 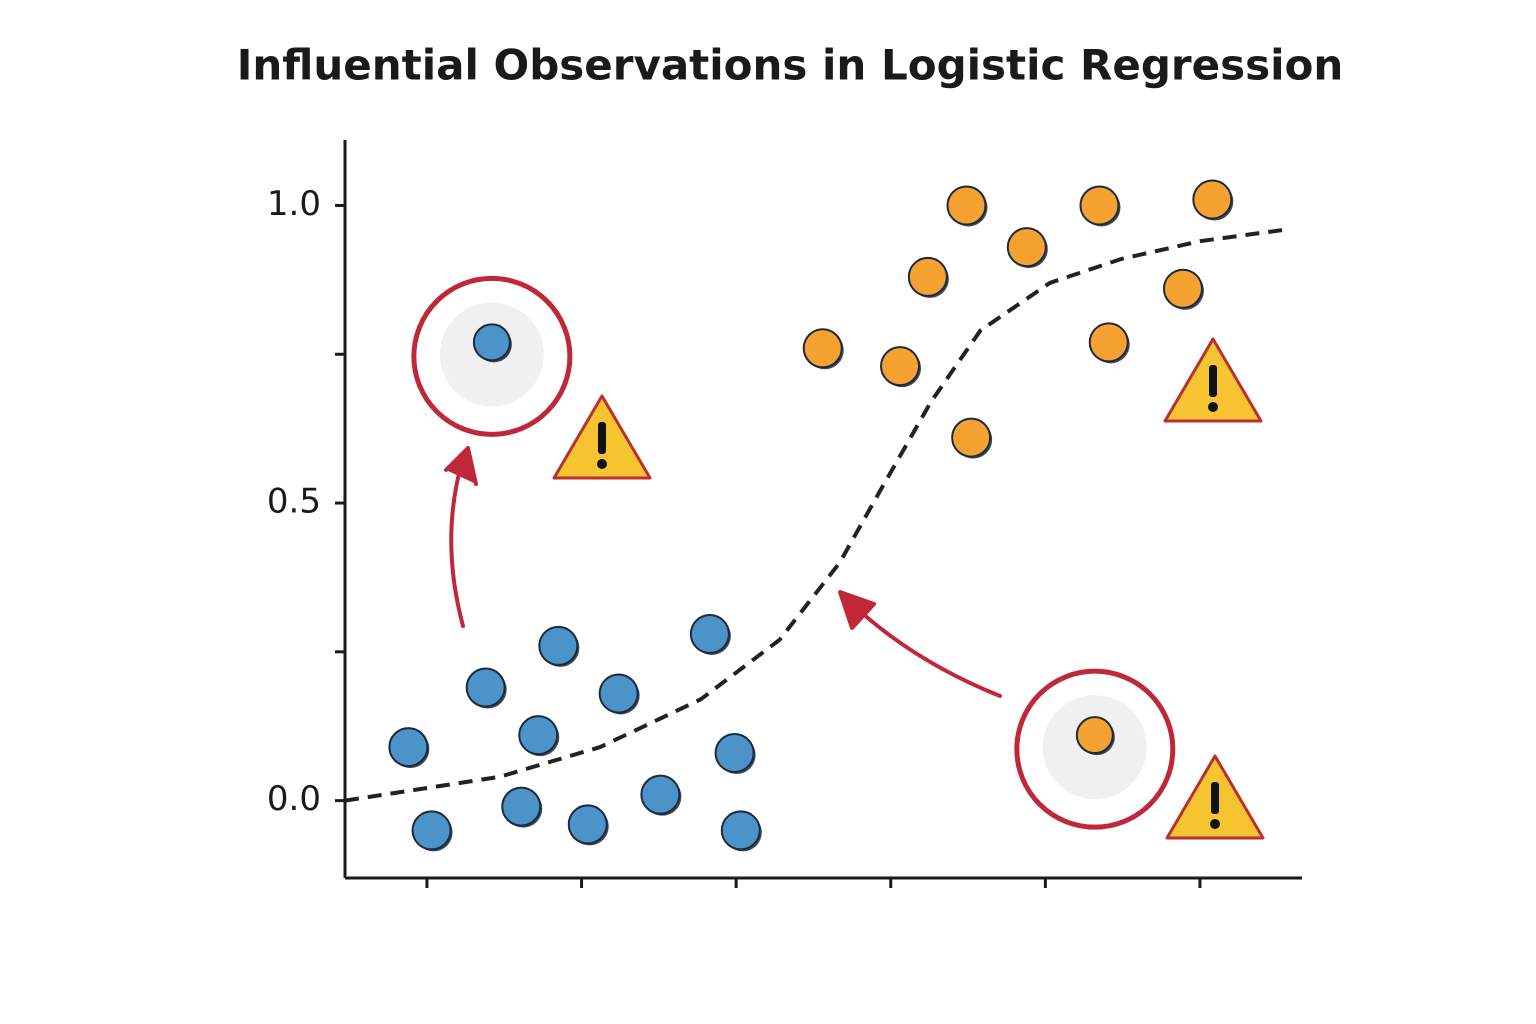 What do you see at coordinates (294, 799) in the screenshot?
I see `y-tick-label: 0.0` at bounding box center [294, 799].